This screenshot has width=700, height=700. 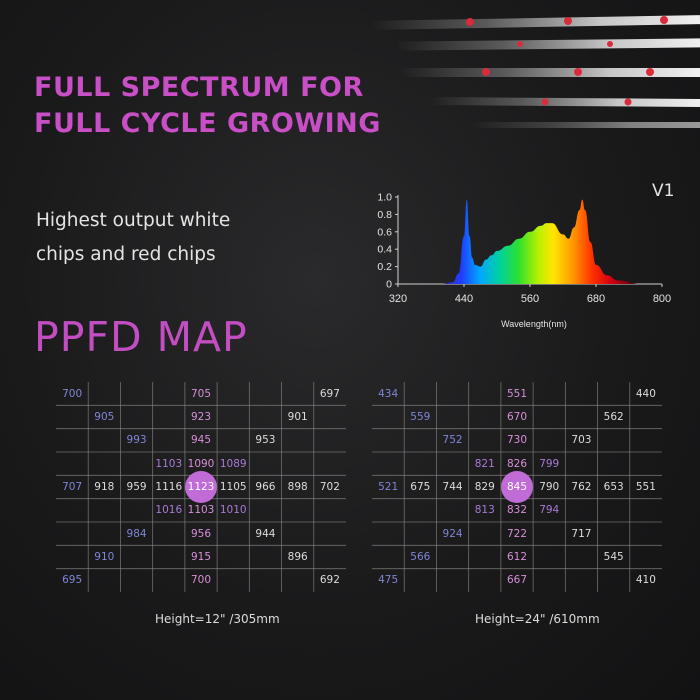 I want to click on ppfd-value: 944, so click(x=265, y=533).